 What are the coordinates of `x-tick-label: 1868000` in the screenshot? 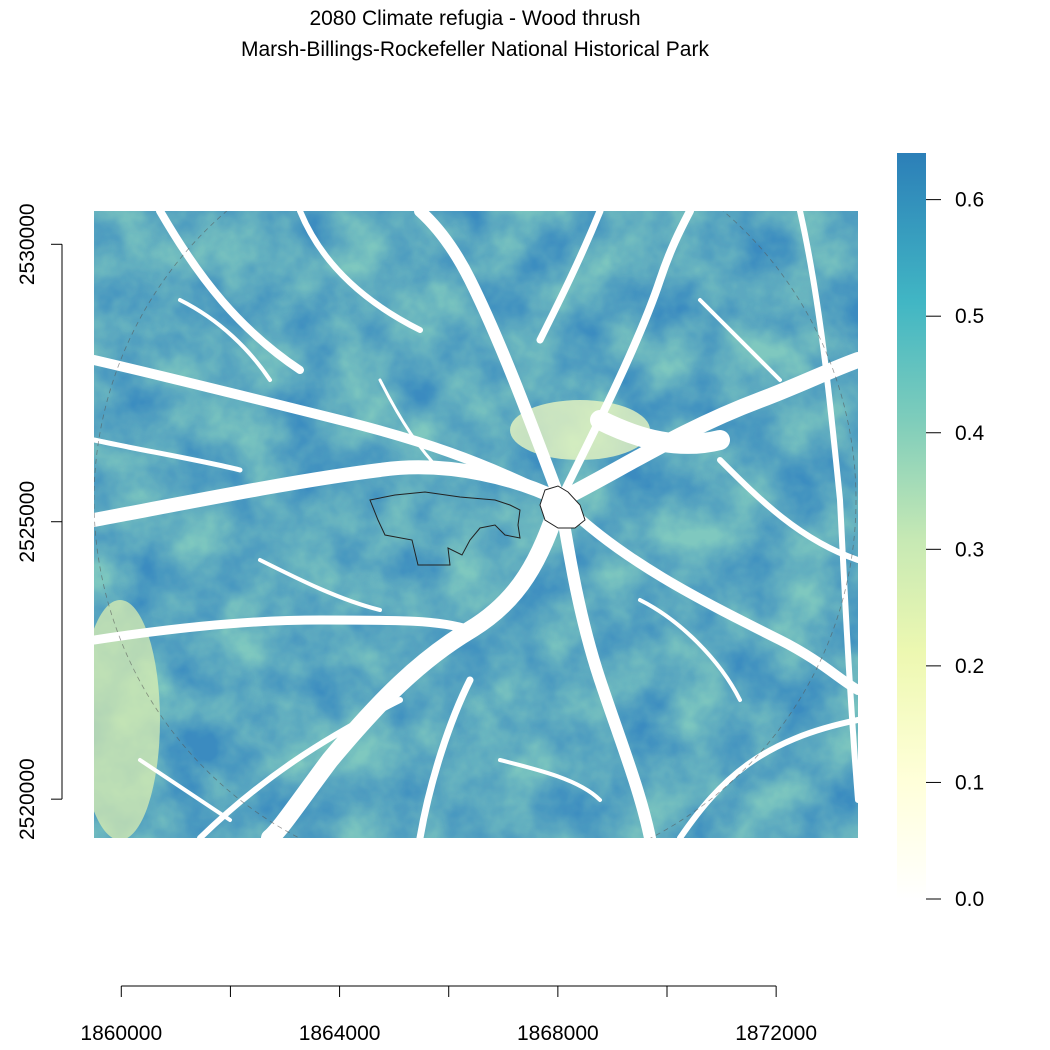 It's located at (558, 1033).